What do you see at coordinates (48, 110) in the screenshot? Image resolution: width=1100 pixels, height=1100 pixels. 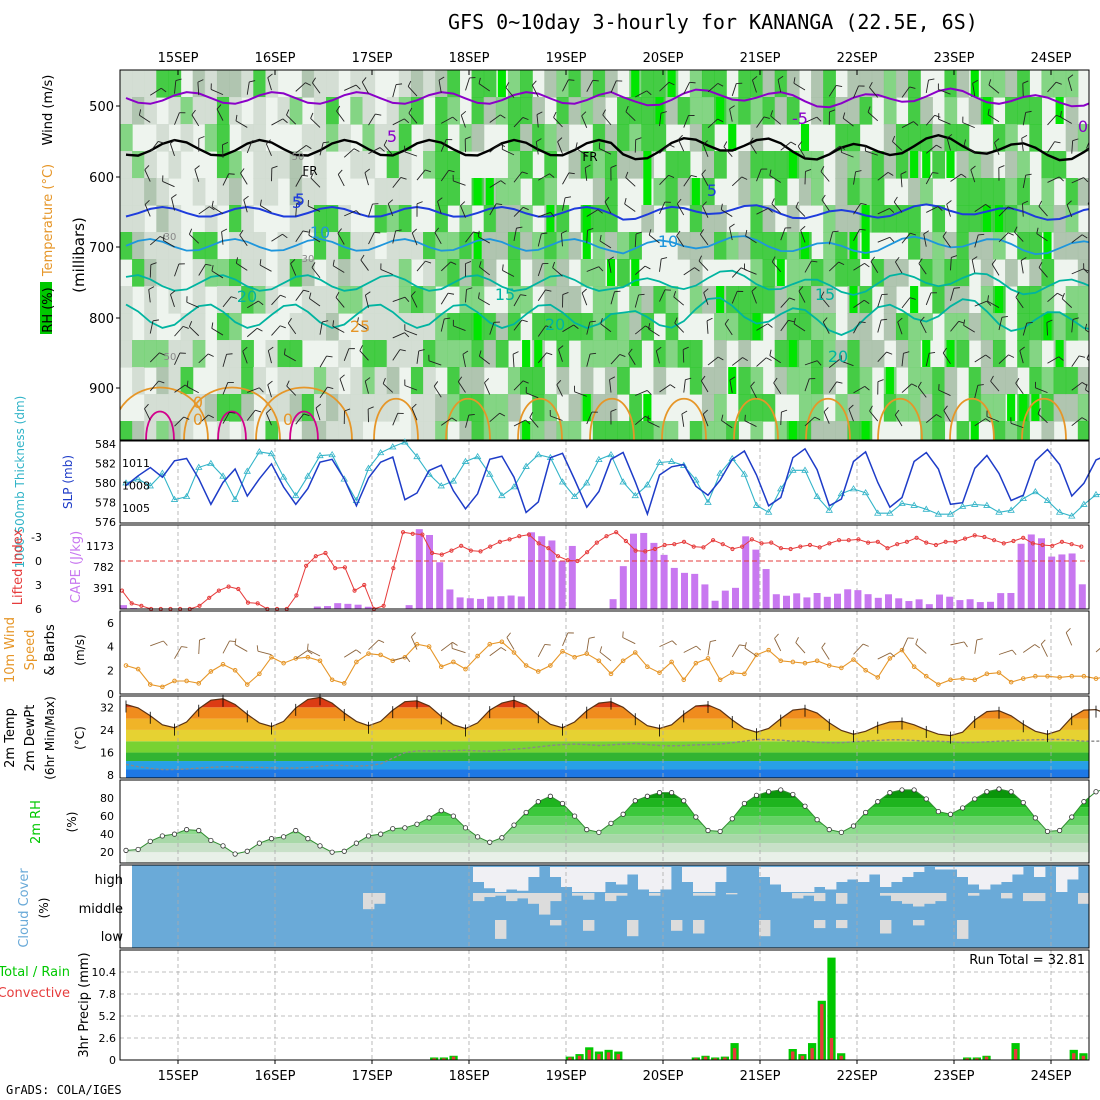 I see `p1-ylabel-wind: Wind (m/s)` at bounding box center [48, 110].